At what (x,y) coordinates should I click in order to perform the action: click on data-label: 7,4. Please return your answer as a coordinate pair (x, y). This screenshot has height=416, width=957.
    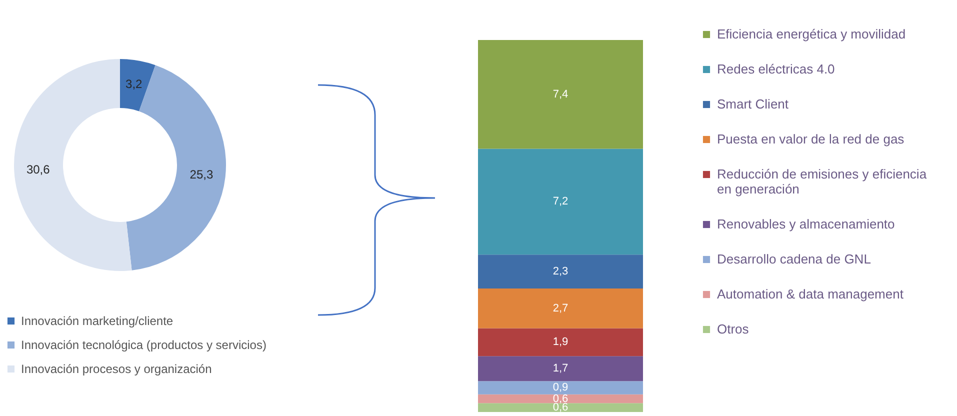
    Looking at the image, I should click on (560, 94).